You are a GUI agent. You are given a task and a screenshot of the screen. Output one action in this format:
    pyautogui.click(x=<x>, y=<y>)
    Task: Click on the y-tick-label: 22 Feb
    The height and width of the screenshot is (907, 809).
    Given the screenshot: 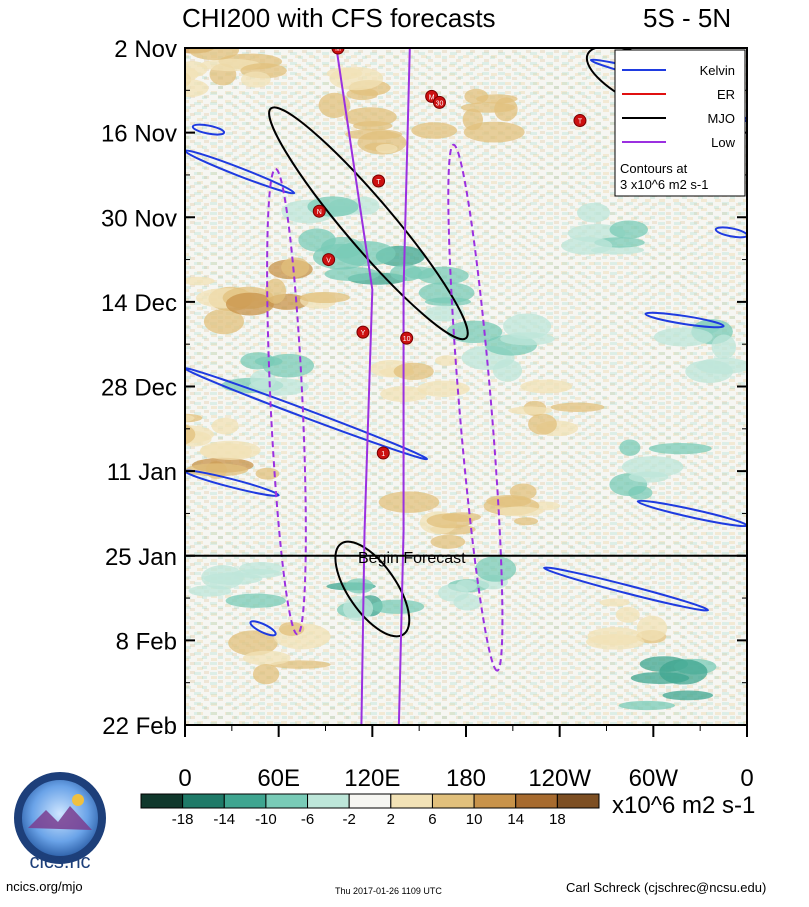 What is the action you would take?
    pyautogui.click(x=139, y=726)
    